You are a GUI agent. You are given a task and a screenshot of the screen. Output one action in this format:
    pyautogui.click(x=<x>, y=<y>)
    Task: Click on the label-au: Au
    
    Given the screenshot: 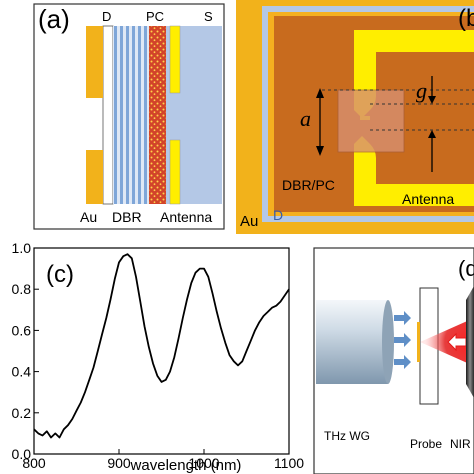 What is the action you would take?
    pyautogui.click(x=88, y=217)
    